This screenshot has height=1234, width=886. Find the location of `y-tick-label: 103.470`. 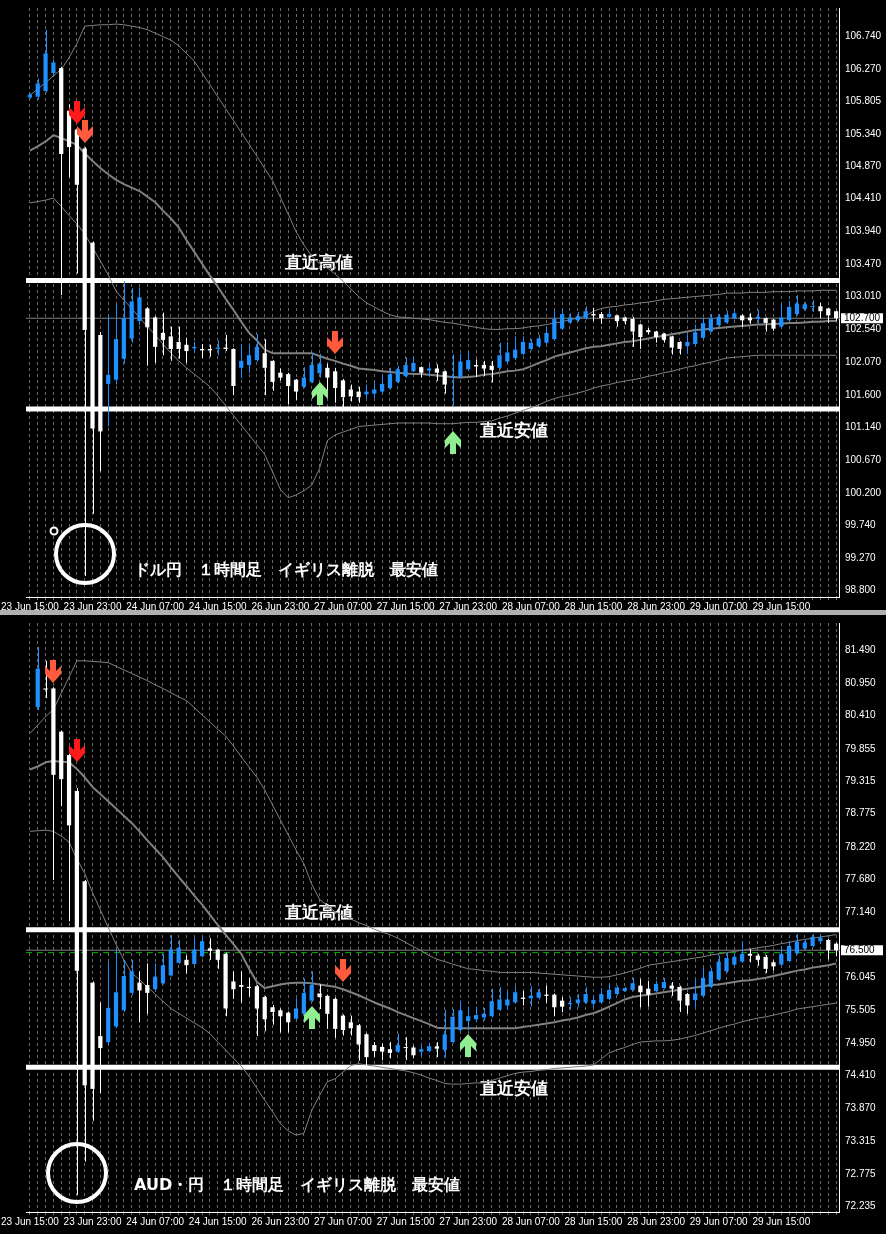

y-tick-label: 103.470 is located at coordinates (863, 264).